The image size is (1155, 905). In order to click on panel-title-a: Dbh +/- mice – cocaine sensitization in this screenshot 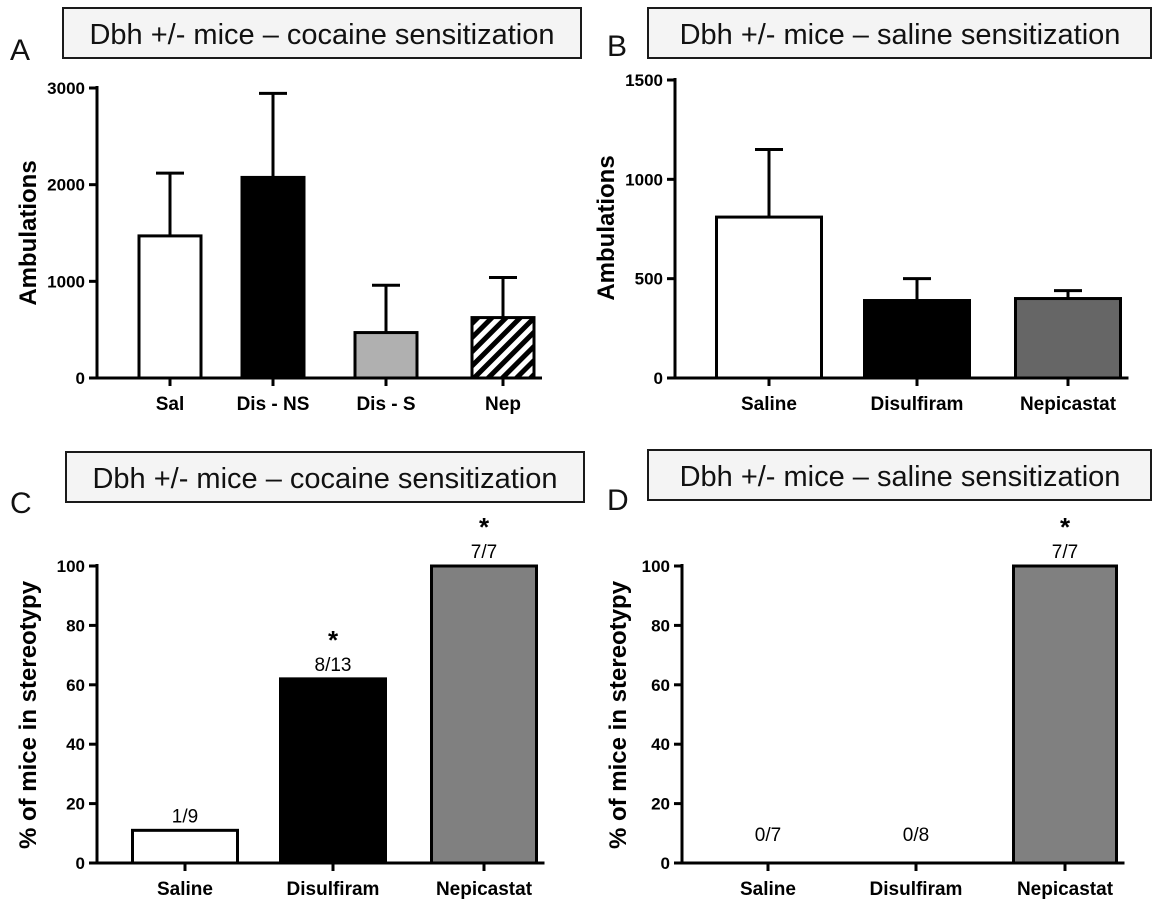, I will do `click(321, 35)`.